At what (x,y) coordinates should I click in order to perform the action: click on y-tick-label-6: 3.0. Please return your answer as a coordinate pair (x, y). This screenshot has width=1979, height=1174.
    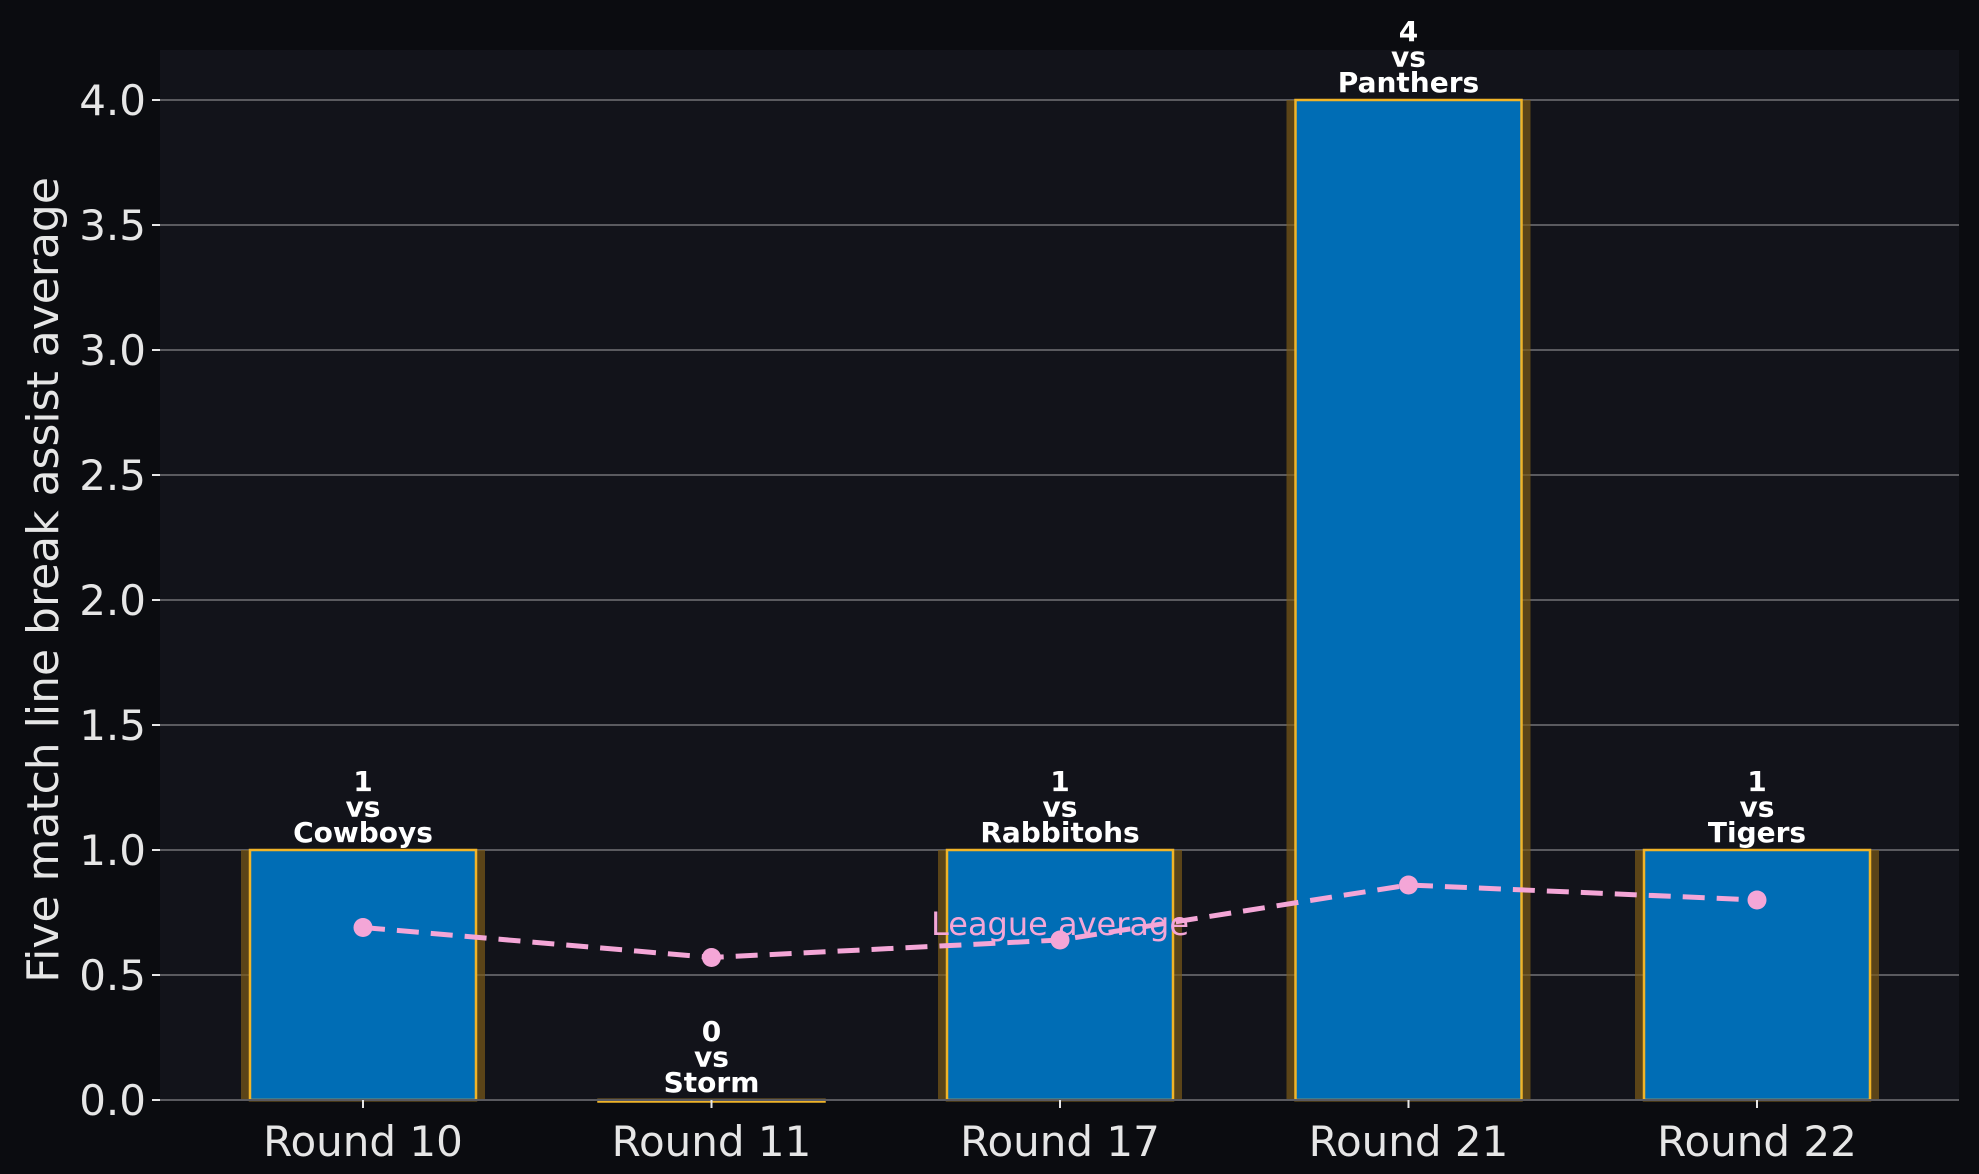
    Looking at the image, I should click on (112, 350).